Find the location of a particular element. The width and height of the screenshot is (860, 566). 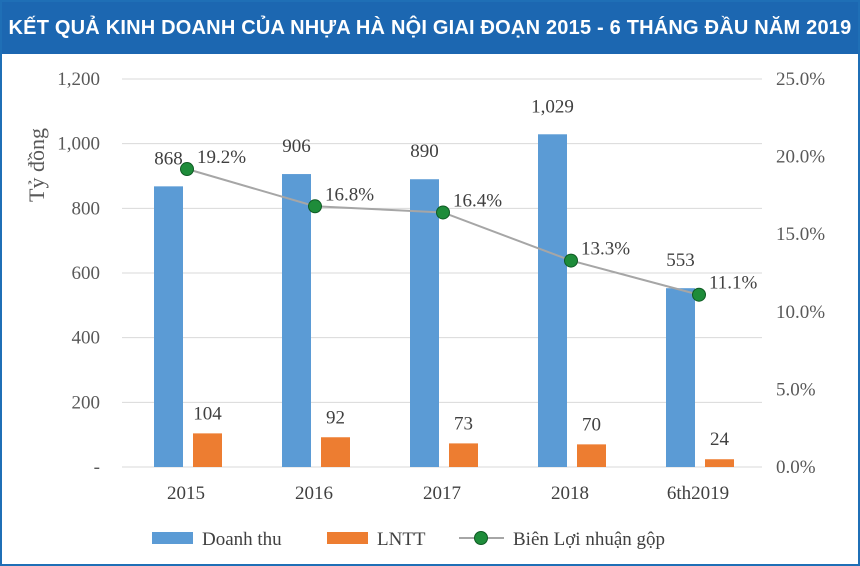

data-label-margin: 11.1% is located at coordinates (733, 283).